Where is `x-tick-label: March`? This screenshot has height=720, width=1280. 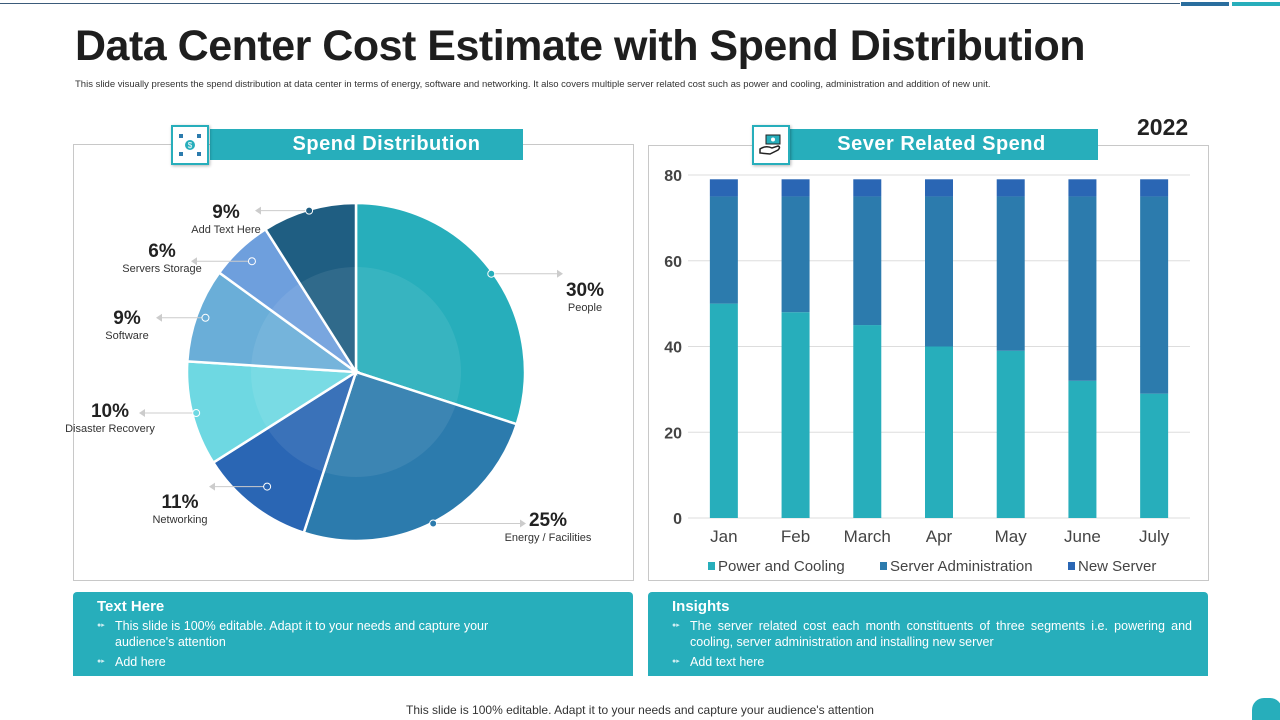
x-tick-label: March is located at coordinates (867, 536).